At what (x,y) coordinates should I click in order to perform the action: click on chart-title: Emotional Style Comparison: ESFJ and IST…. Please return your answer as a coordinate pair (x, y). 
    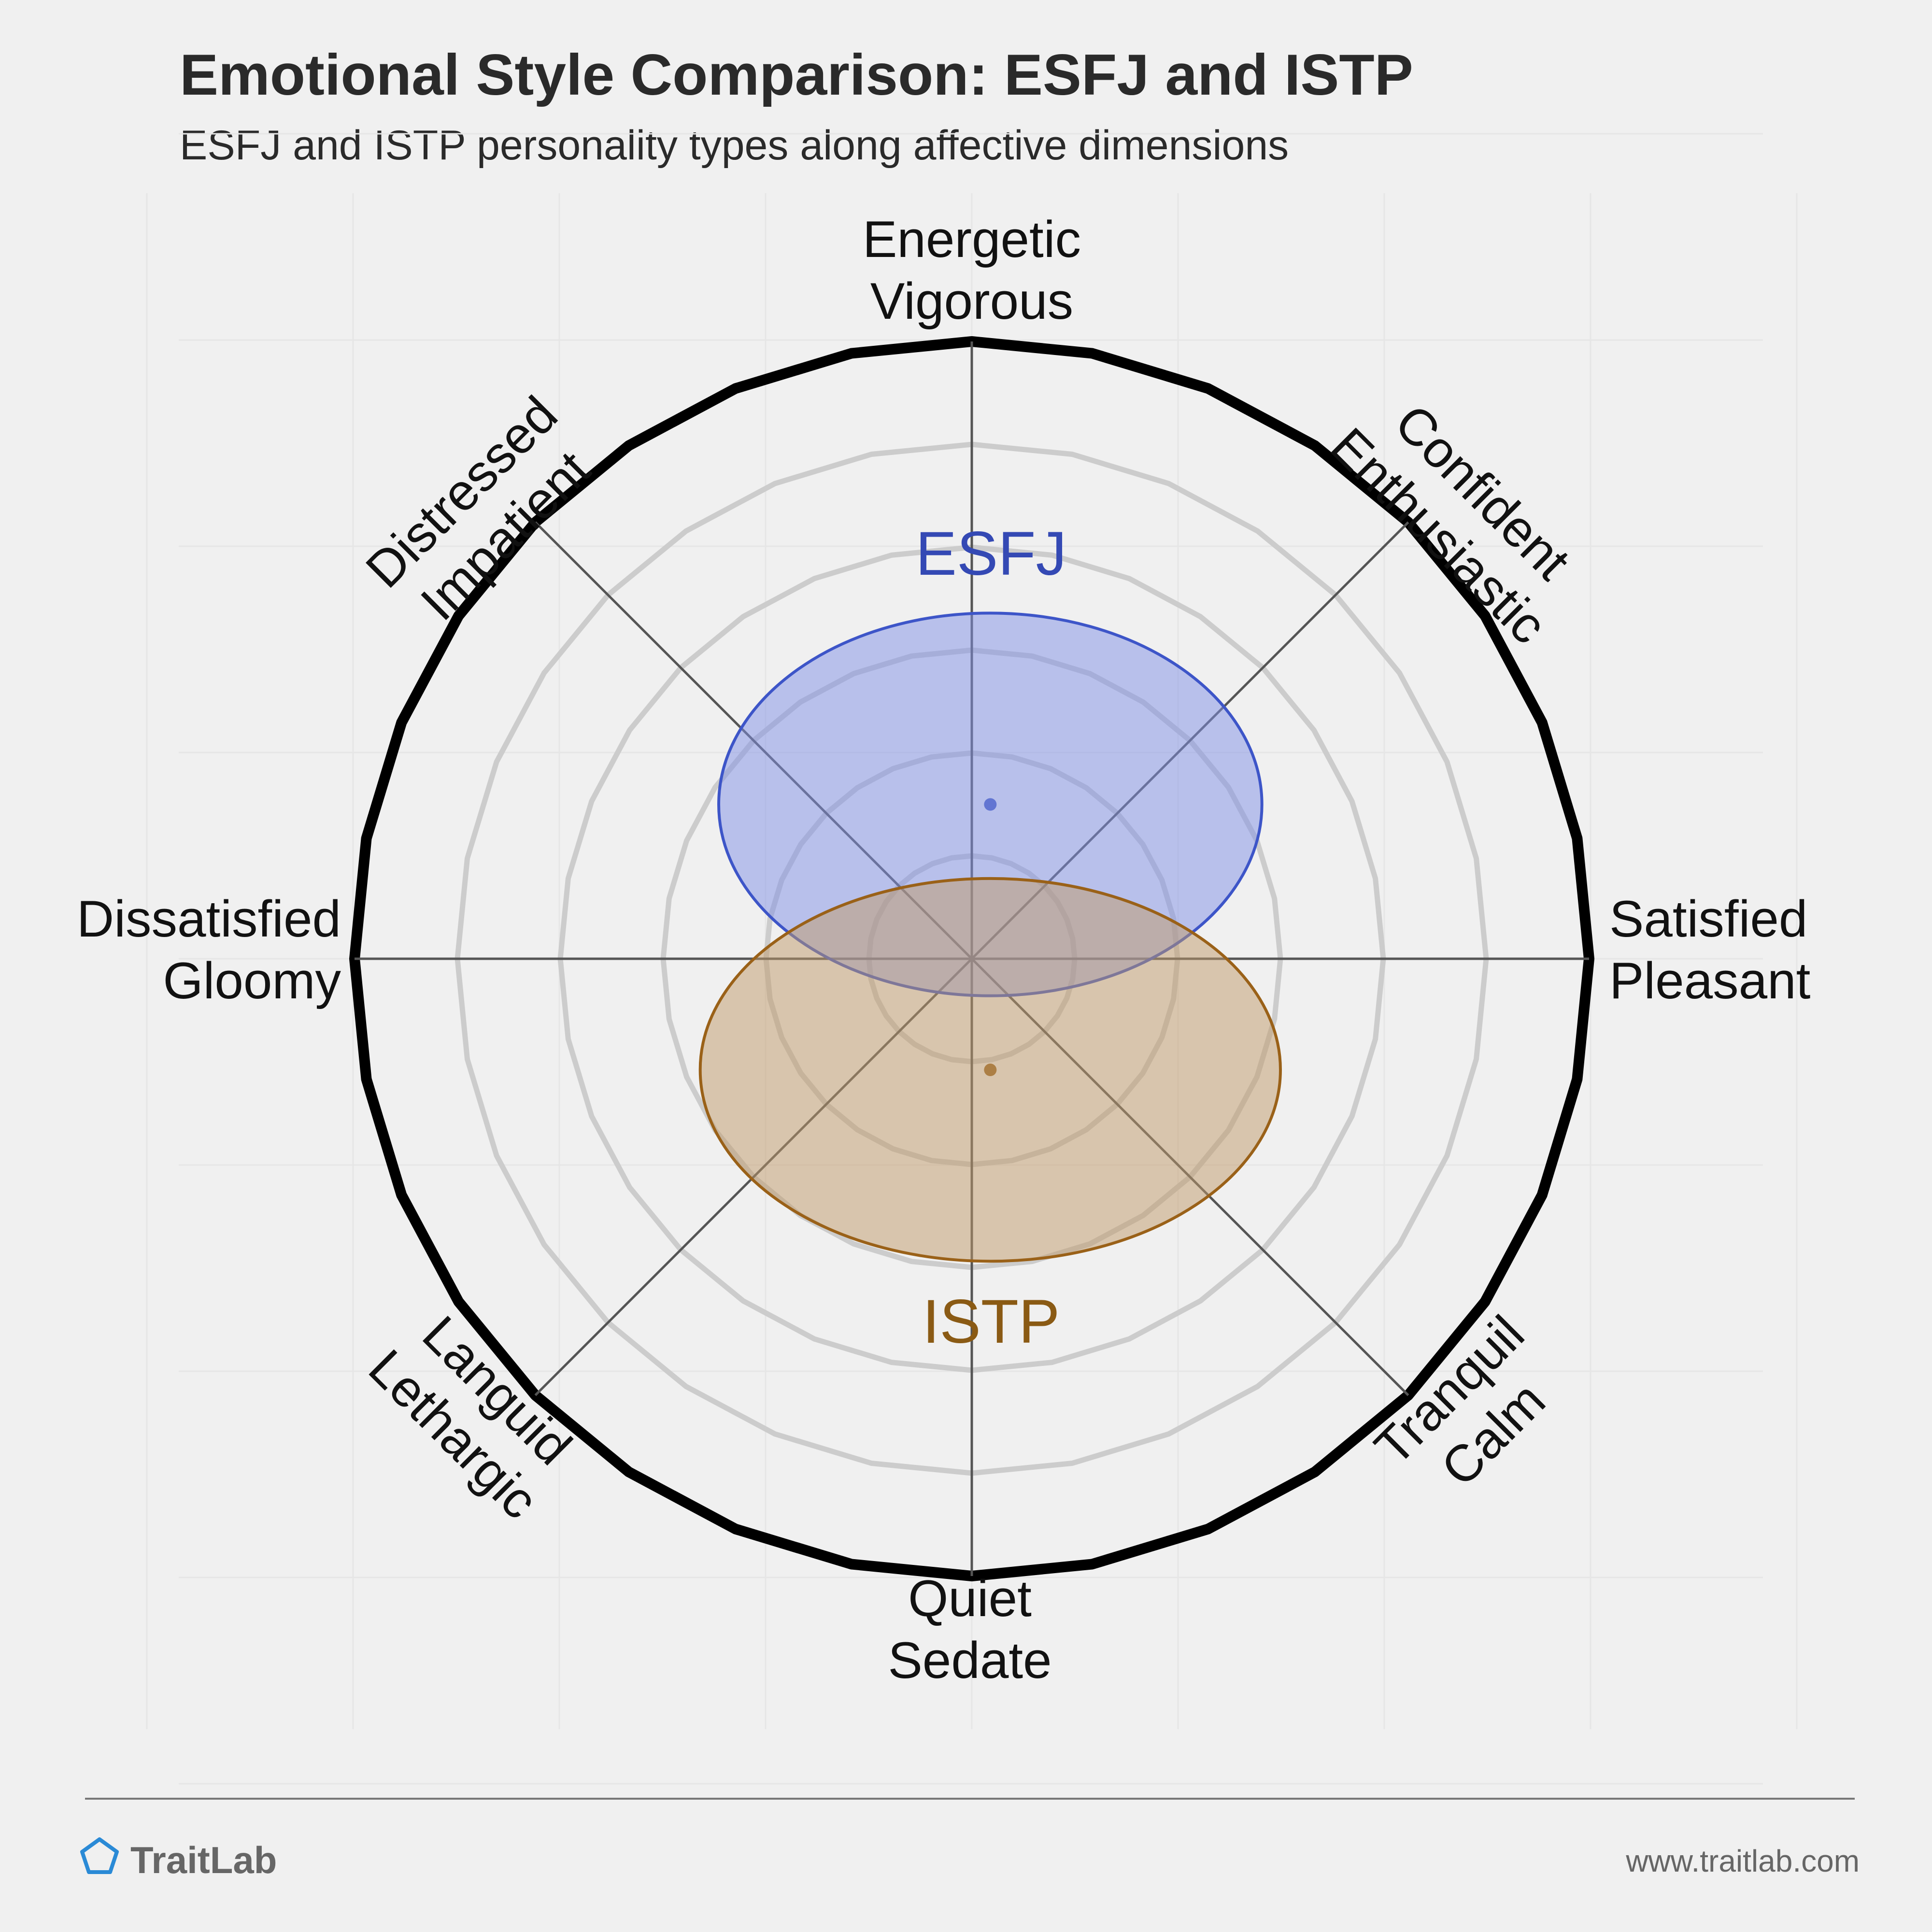
    Looking at the image, I should click on (796, 75).